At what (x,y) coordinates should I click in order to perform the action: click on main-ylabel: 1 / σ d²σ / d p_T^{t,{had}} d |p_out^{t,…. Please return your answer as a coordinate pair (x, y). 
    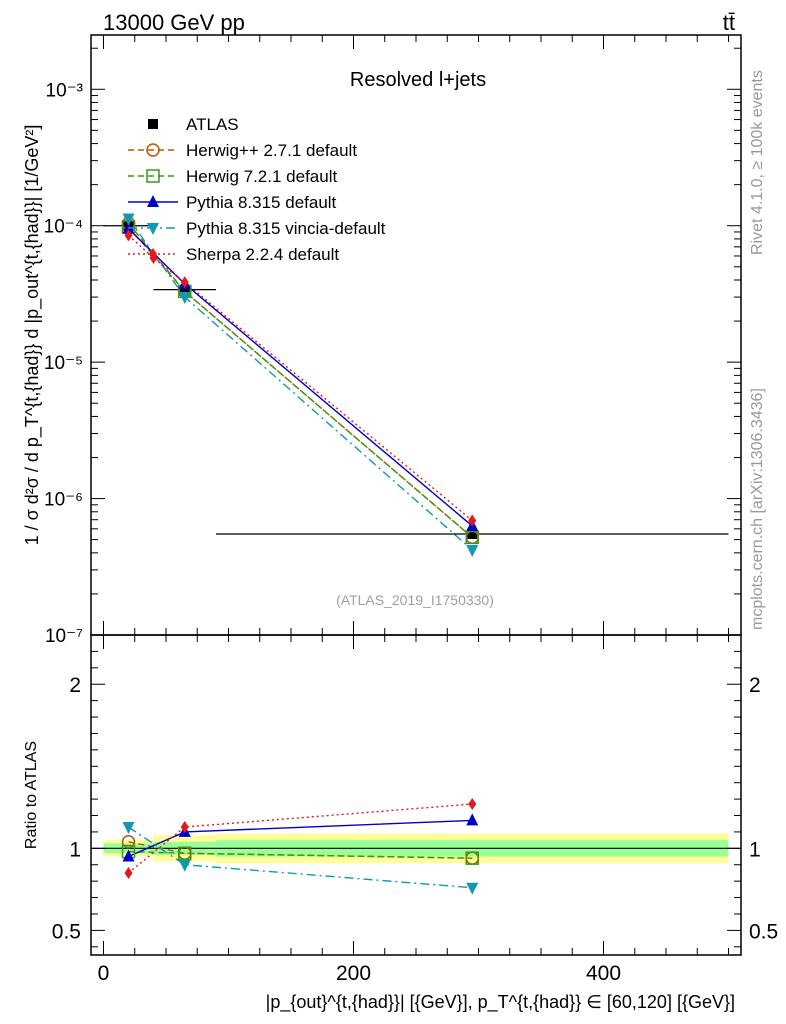
    Looking at the image, I should click on (32, 335).